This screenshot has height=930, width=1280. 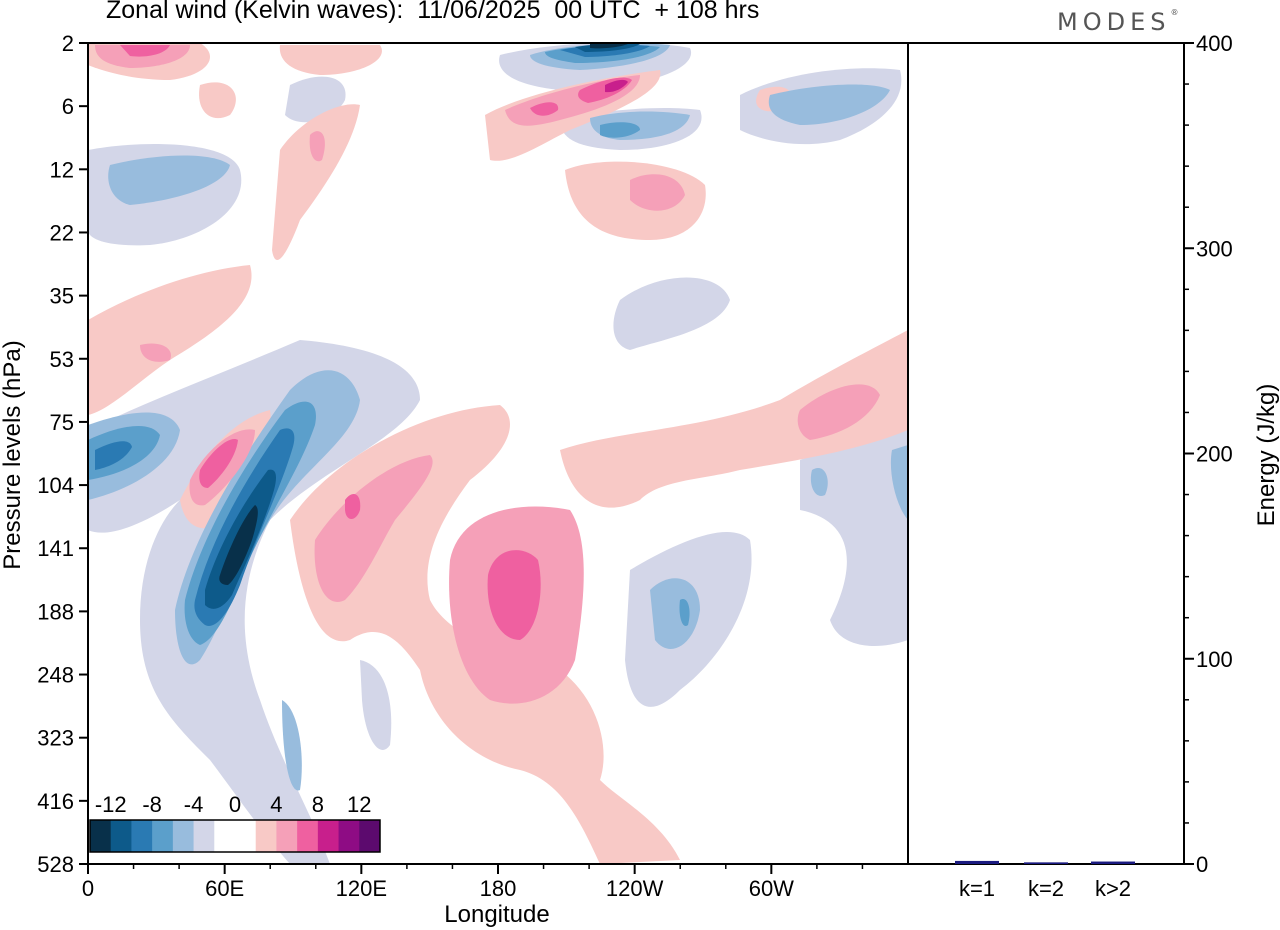 What do you see at coordinates (1214, 43) in the screenshot?
I see `energy-tick-label: 400` at bounding box center [1214, 43].